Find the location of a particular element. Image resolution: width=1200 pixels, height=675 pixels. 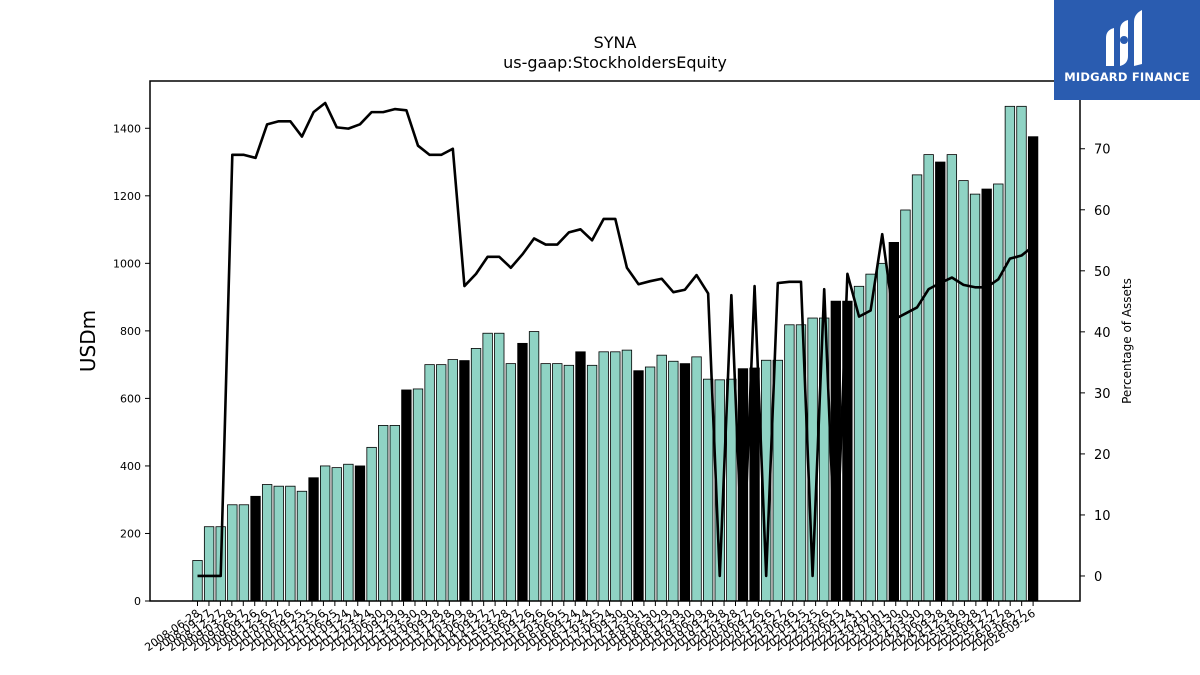

y2-tick-label: 60 is located at coordinates (1102, 211).